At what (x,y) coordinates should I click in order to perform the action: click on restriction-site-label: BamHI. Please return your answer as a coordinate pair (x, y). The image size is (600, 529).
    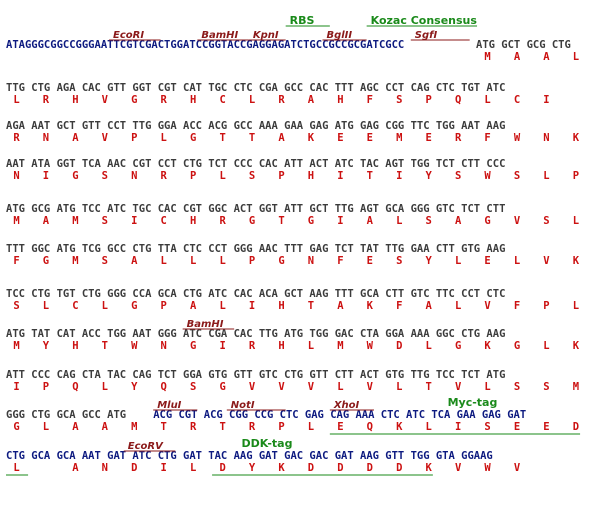
    Looking at the image, I should click on (205, 324).